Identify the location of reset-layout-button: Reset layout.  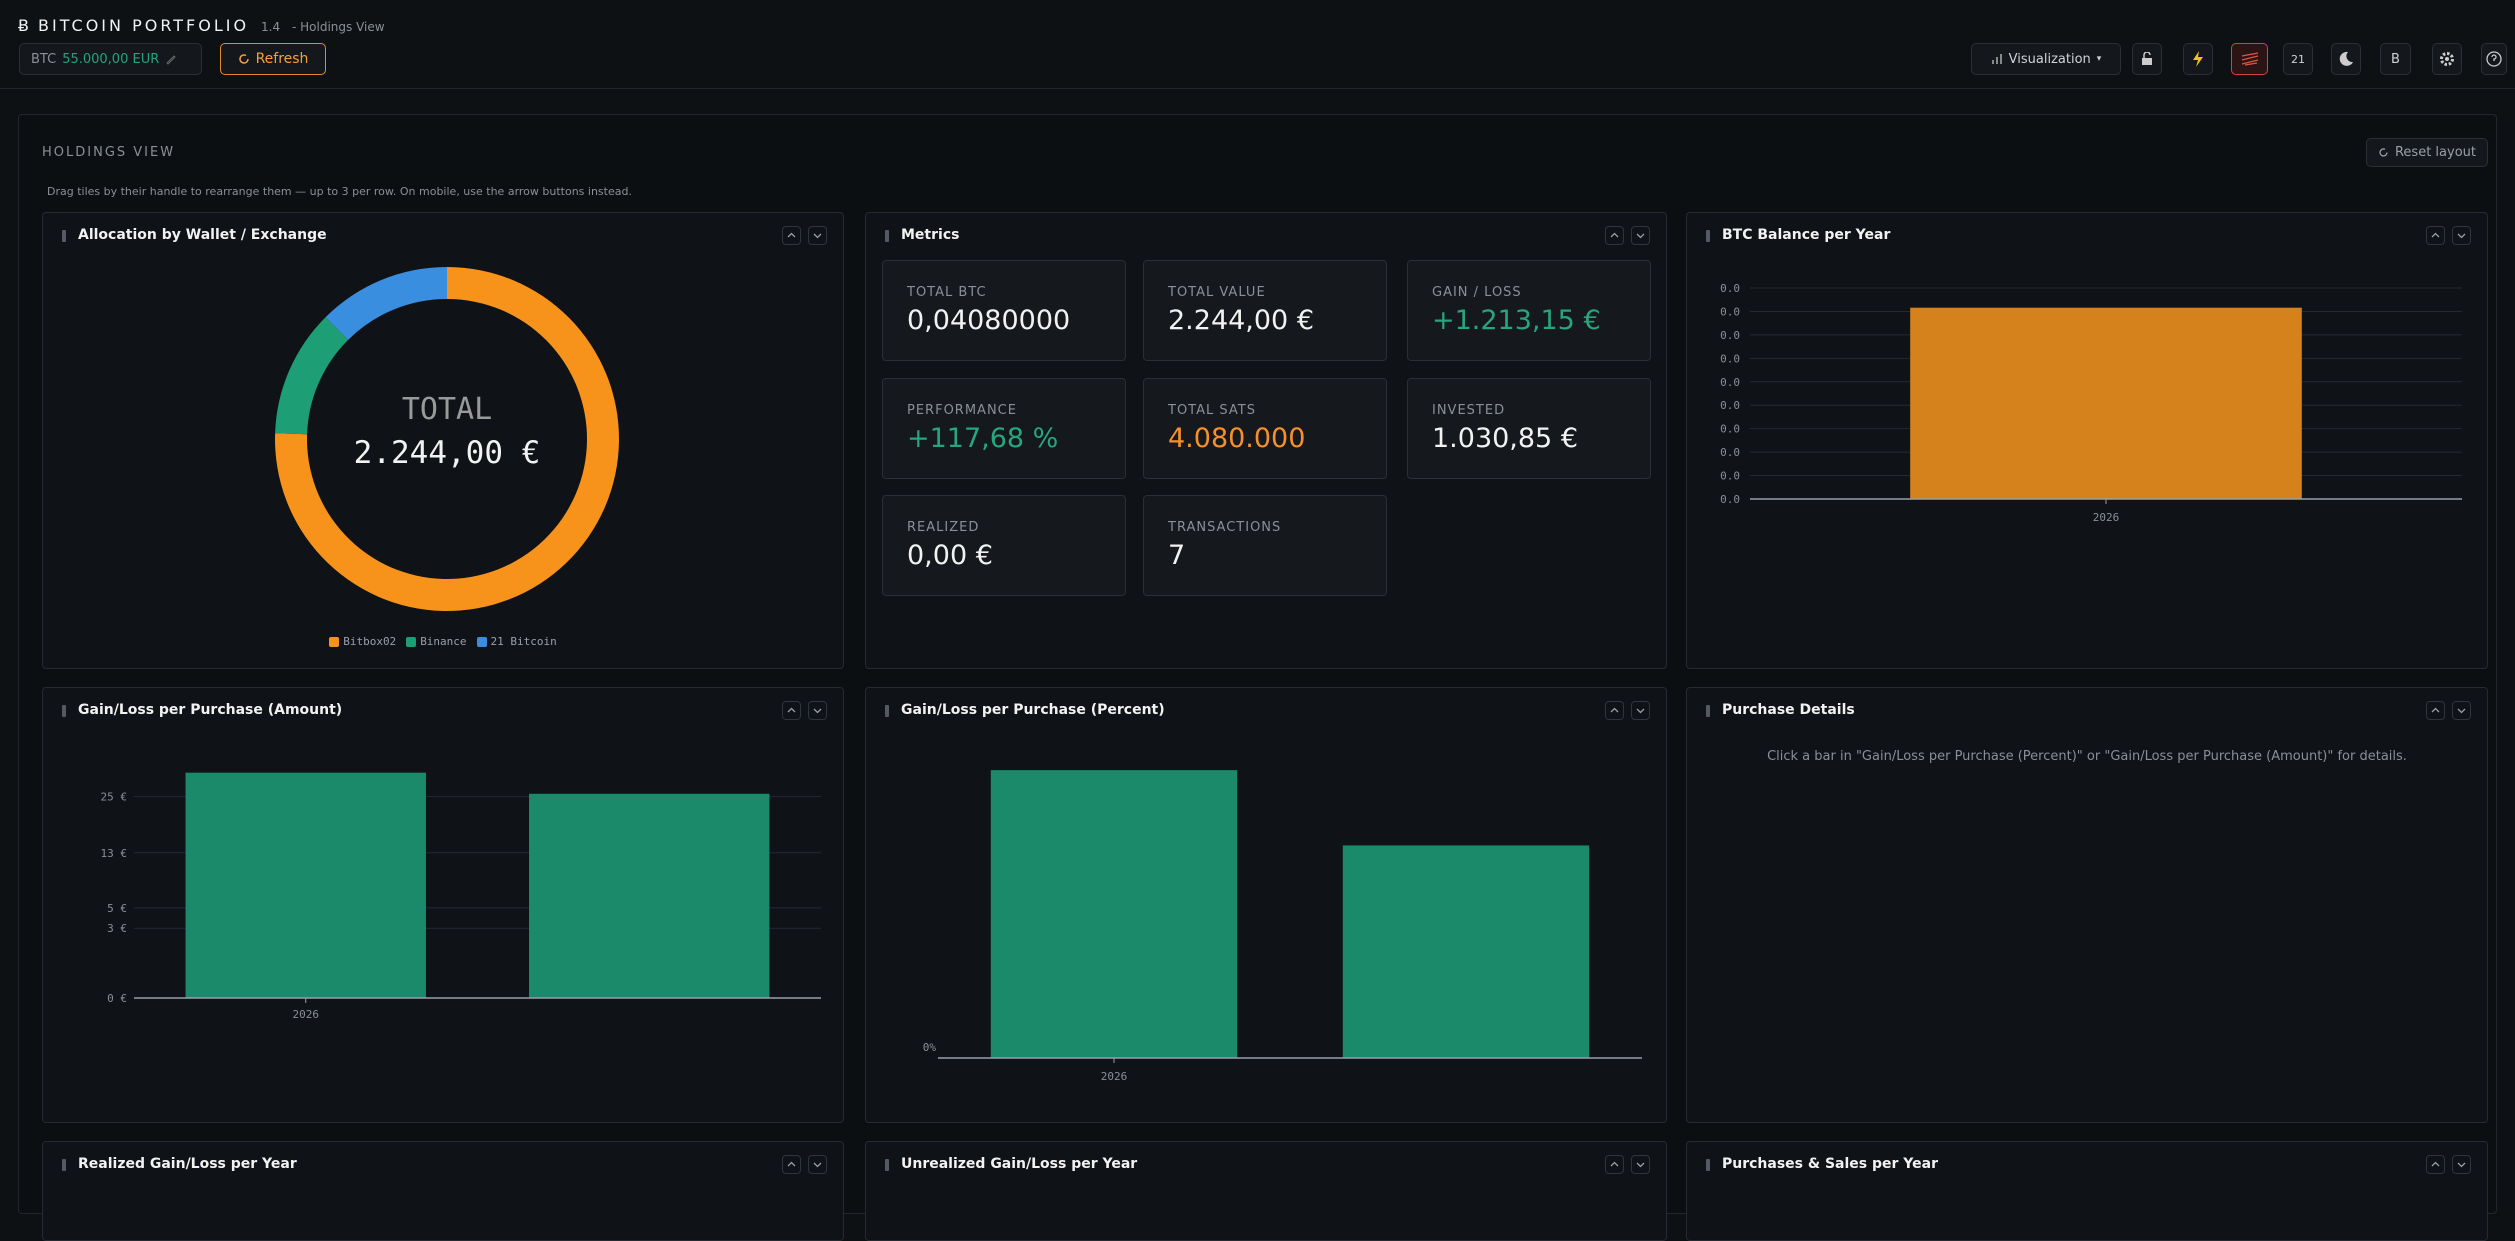
(2427, 152).